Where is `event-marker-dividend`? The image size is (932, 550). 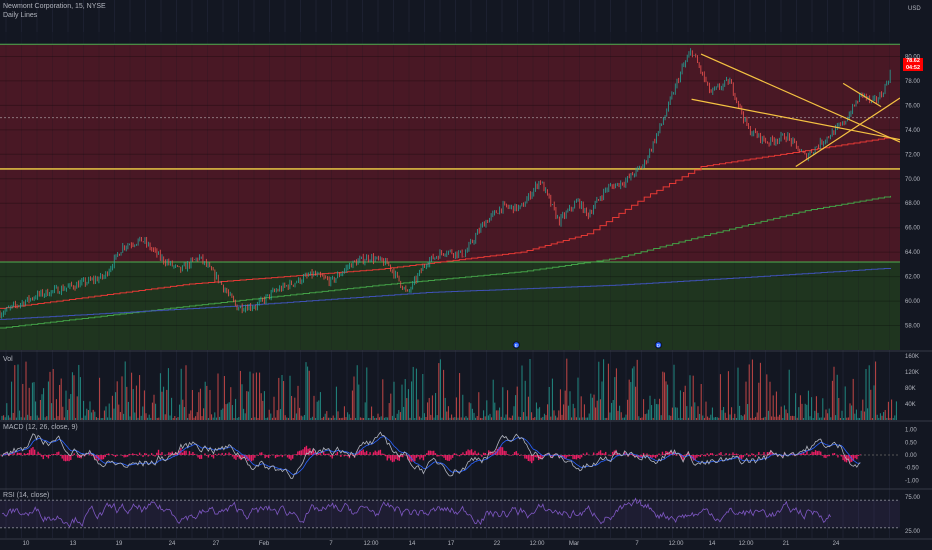 event-marker-dividend is located at coordinates (658, 345).